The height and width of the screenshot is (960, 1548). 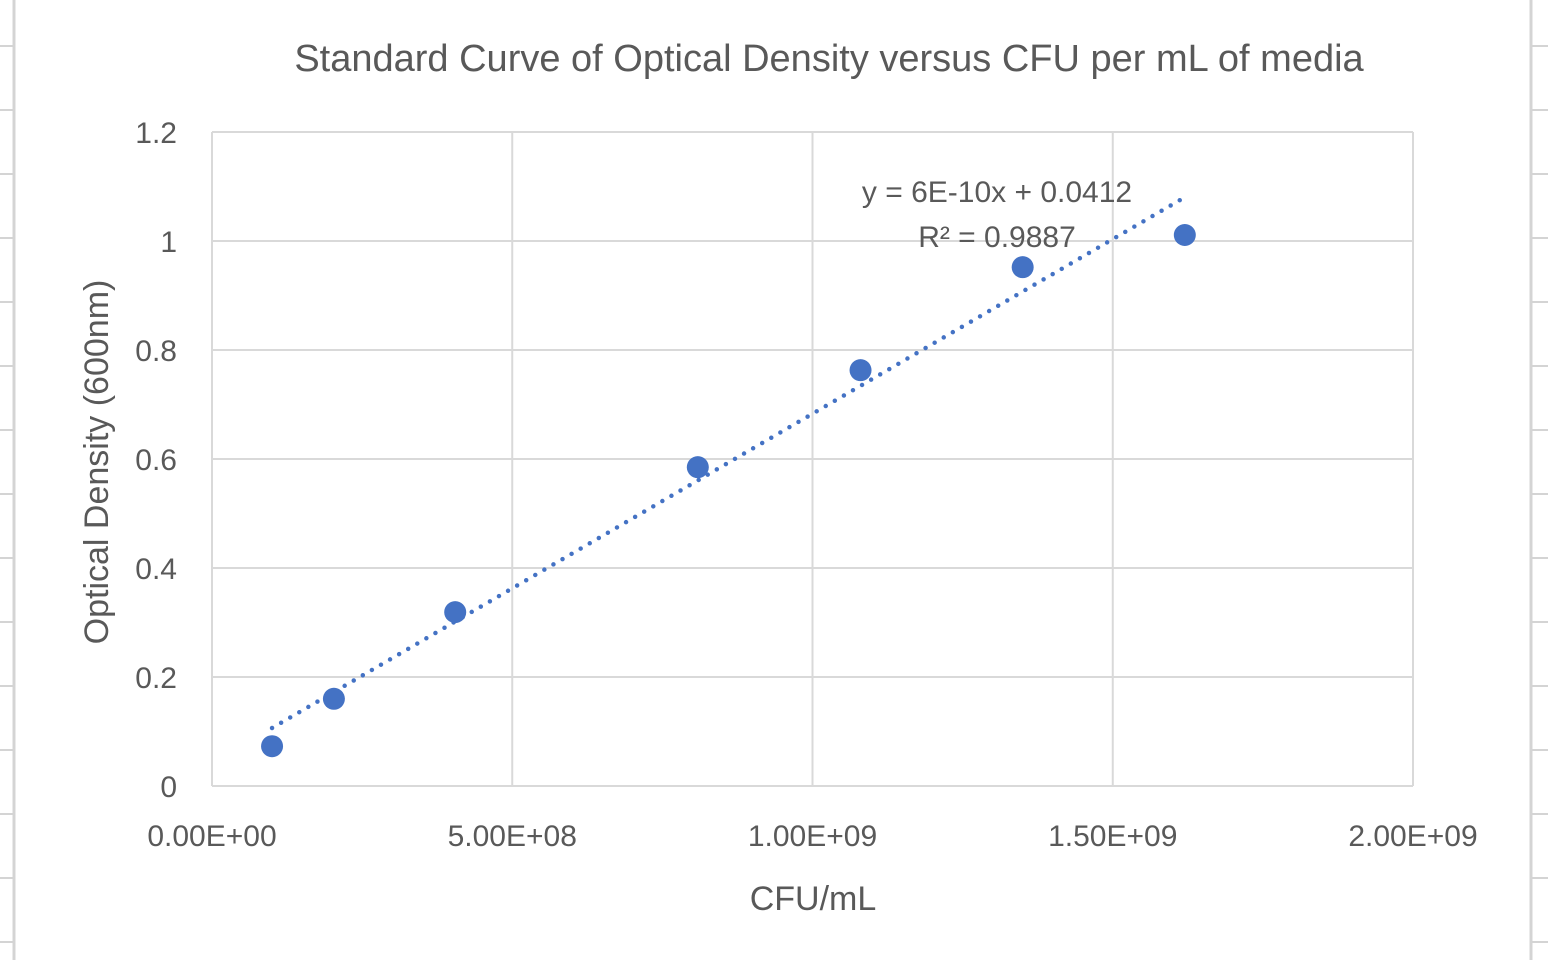 I want to click on x-tick-label: 5.00E+08, so click(x=512, y=836).